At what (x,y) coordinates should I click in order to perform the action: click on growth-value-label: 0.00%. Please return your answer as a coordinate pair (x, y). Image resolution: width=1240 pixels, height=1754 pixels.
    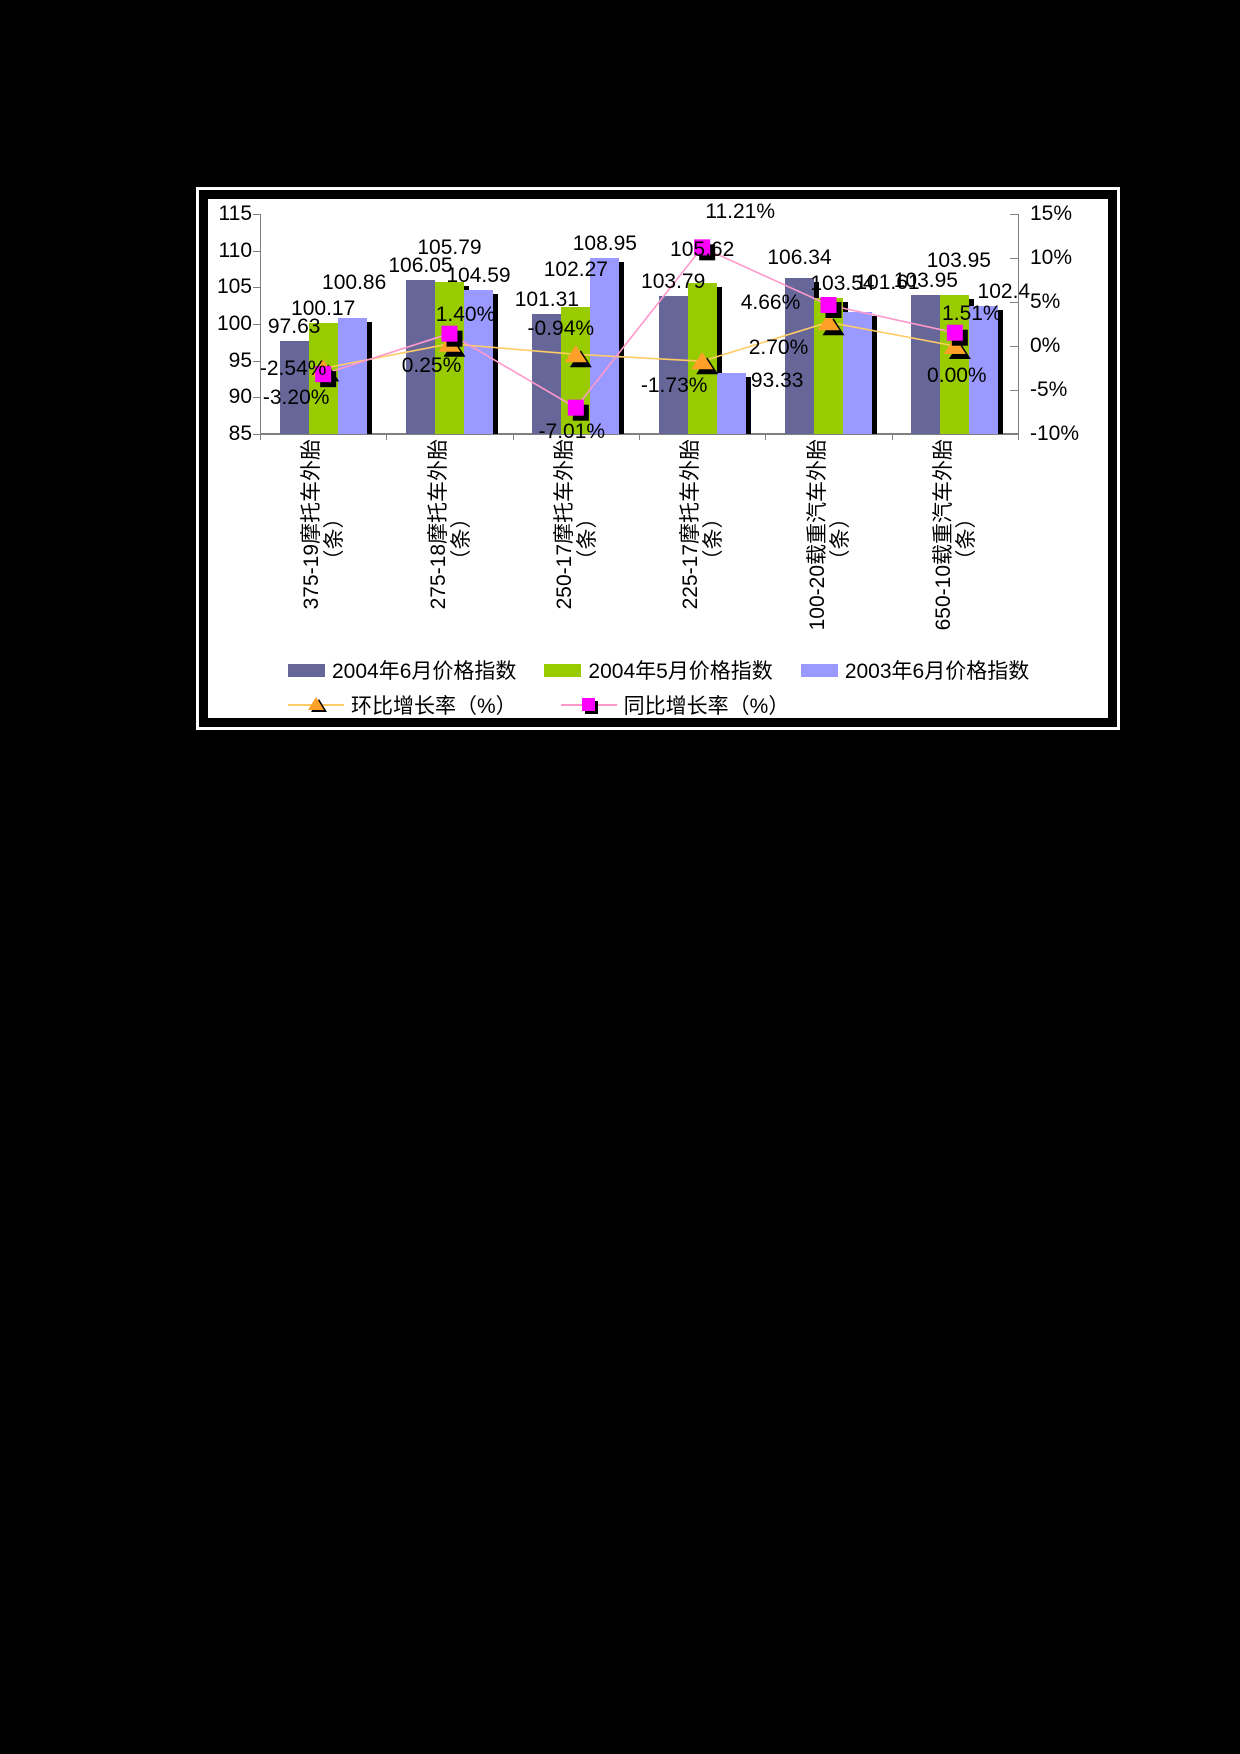
    Looking at the image, I should click on (957, 375).